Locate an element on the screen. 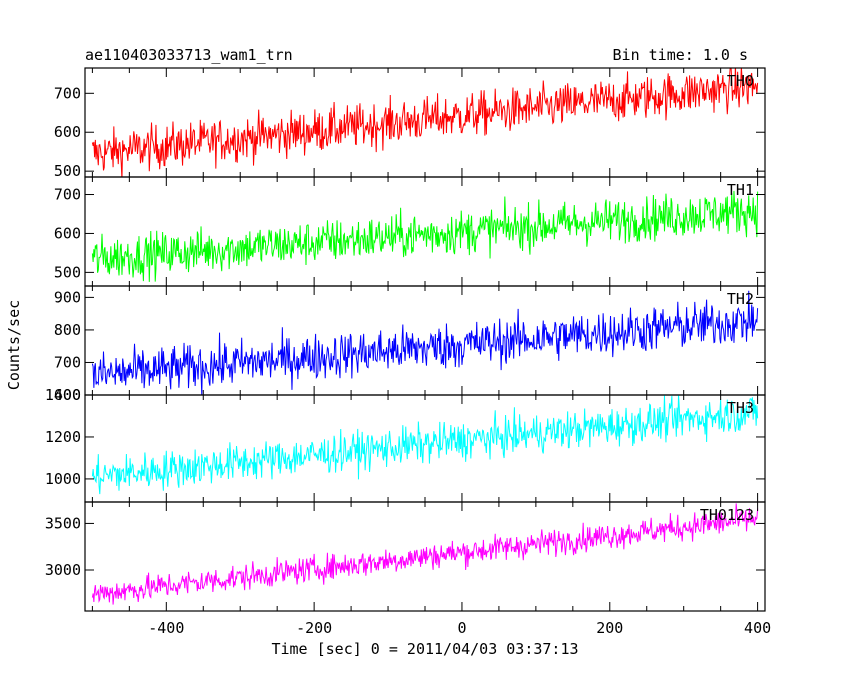  panel-th2: 600 700 800 900 TH2 is located at coordinates (410, 344).